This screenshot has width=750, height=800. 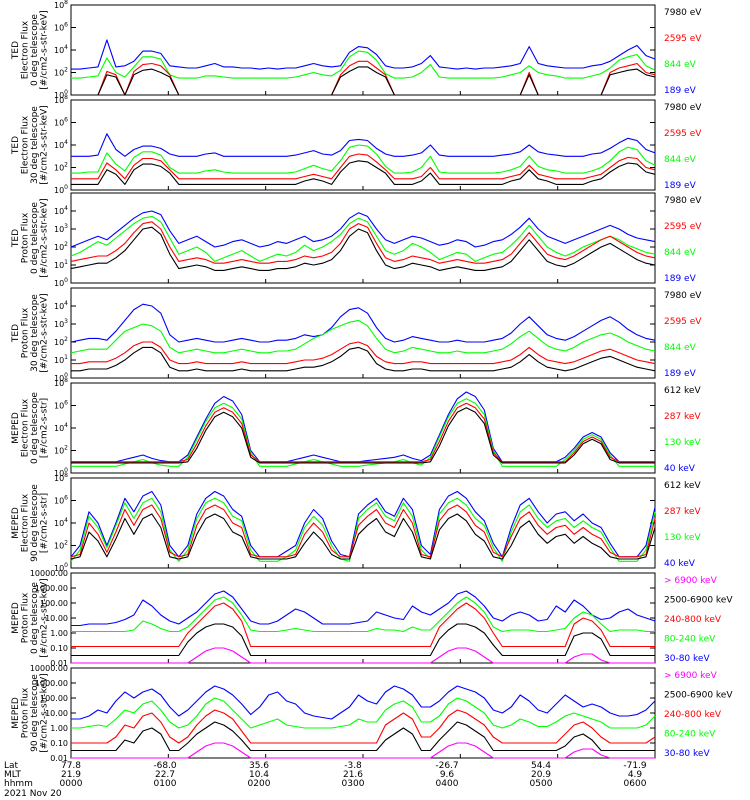 I want to click on footer-hhmm: 0500, so click(x=541, y=784).